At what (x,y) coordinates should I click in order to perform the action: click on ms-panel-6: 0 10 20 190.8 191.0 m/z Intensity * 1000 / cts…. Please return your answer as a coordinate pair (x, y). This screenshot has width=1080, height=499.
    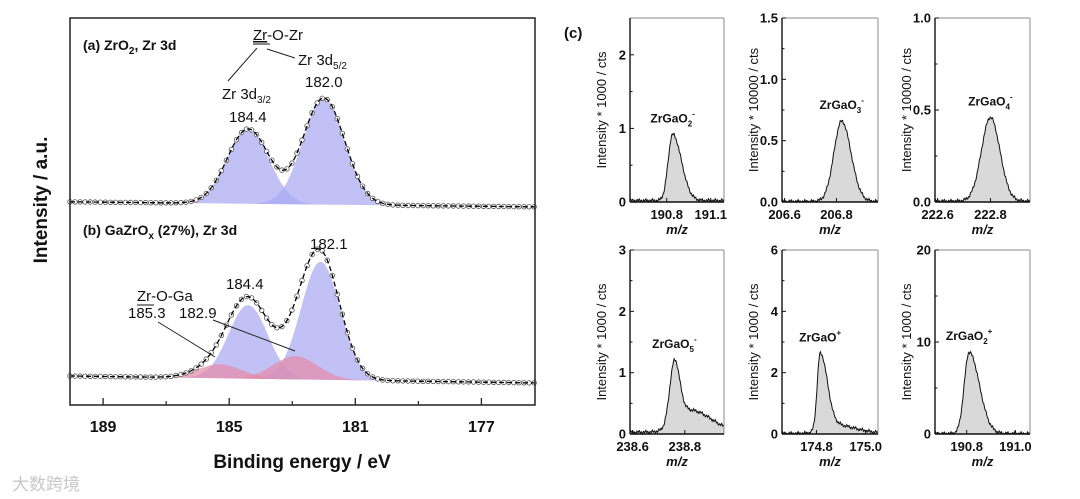
    Looking at the image, I should click on (965, 356).